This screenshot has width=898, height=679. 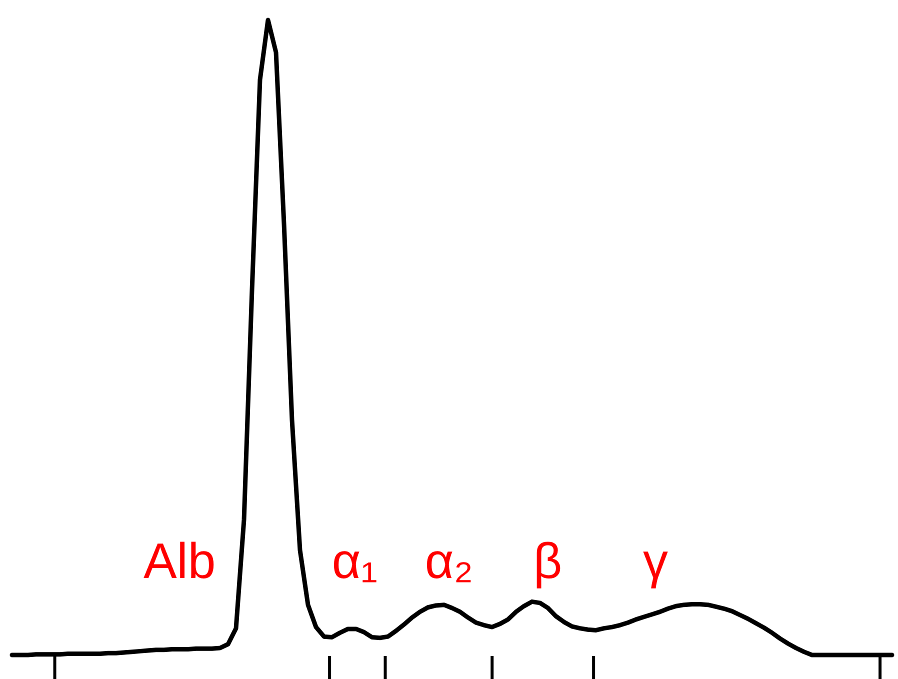 What do you see at coordinates (449, 561) in the screenshot?
I see `annotation: α₂` at bounding box center [449, 561].